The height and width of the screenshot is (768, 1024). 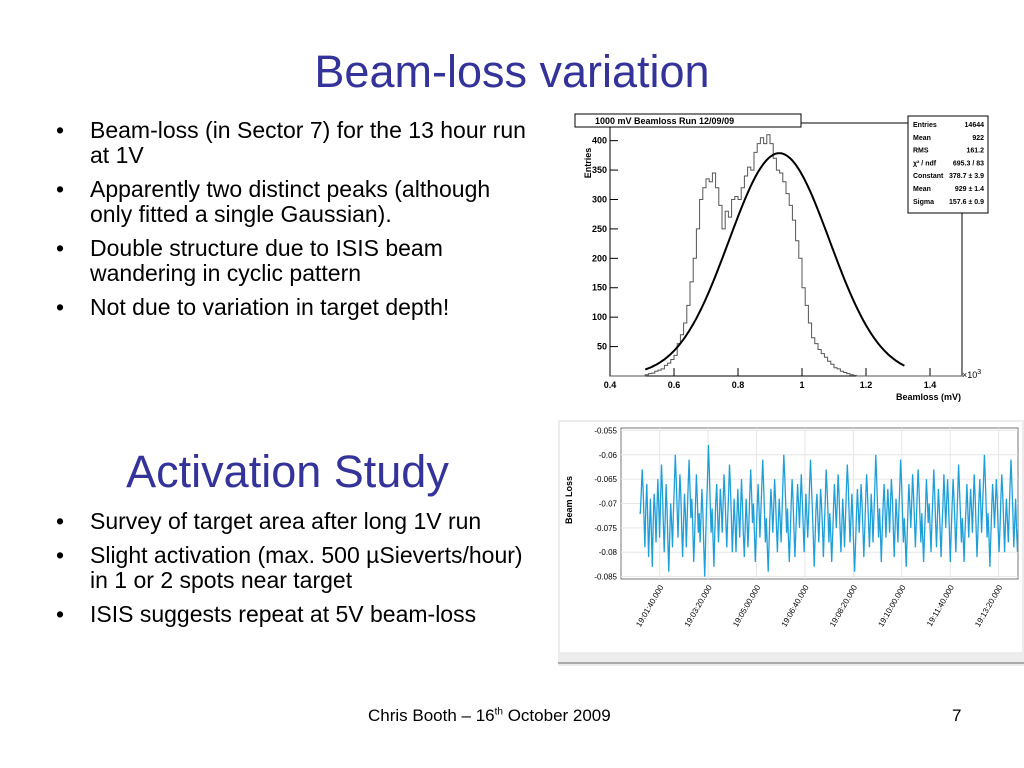 I want to click on histogram-ytick-label: 50, so click(x=602, y=347).